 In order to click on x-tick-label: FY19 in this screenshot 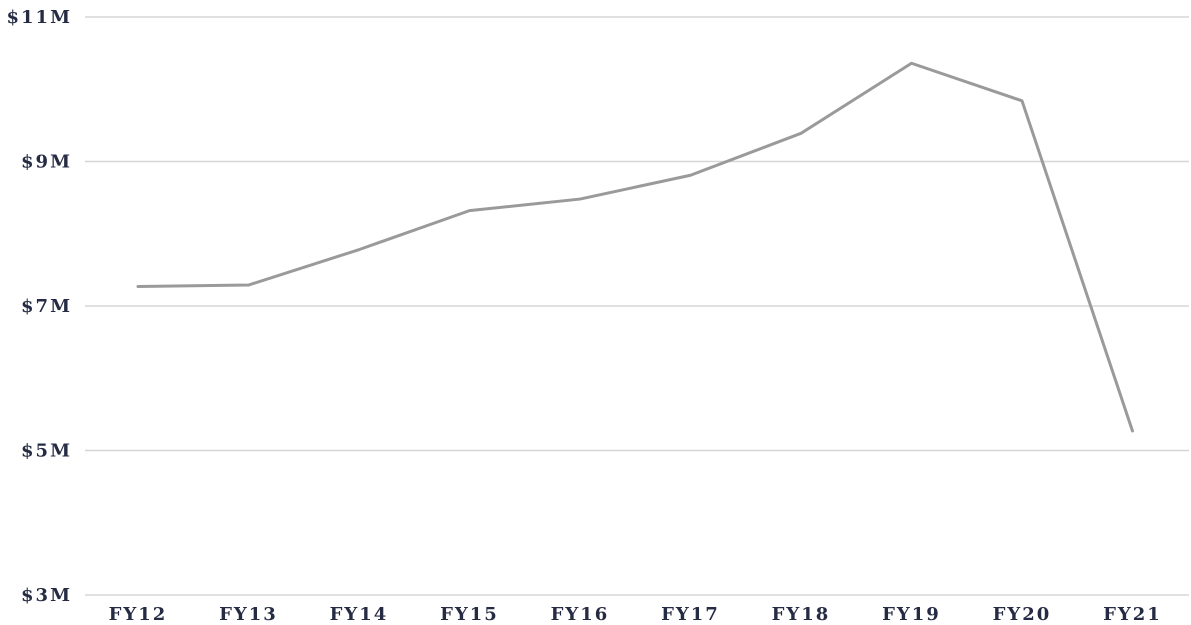, I will do `click(911, 614)`.